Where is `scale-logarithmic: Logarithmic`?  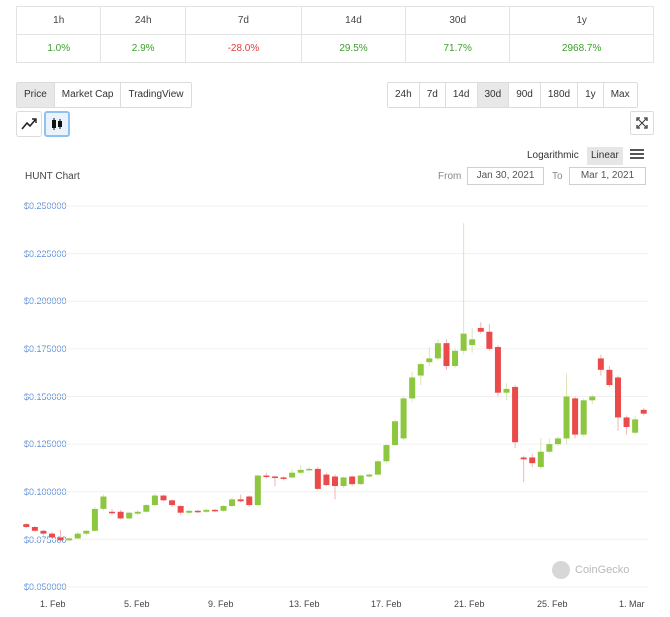
scale-logarithmic: Logarithmic is located at coordinates (553, 155).